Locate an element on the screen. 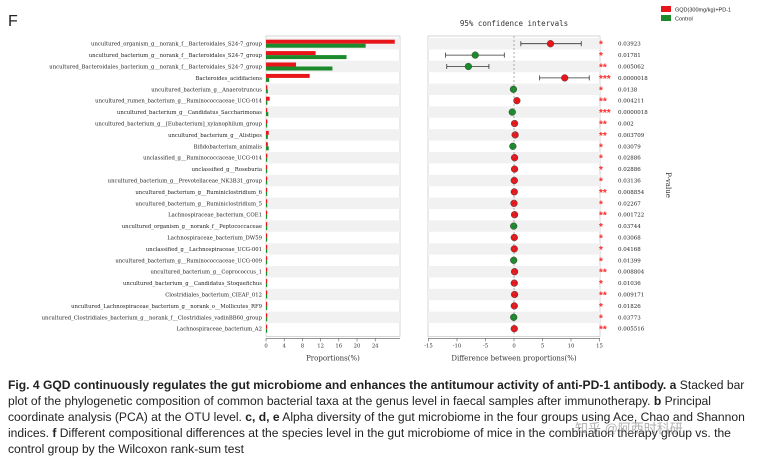 Image resolution: width=760 pixels, height=457 pixels. taxon-label: Lachnospiraceae_bacterium_COE1 is located at coordinates (215, 216).